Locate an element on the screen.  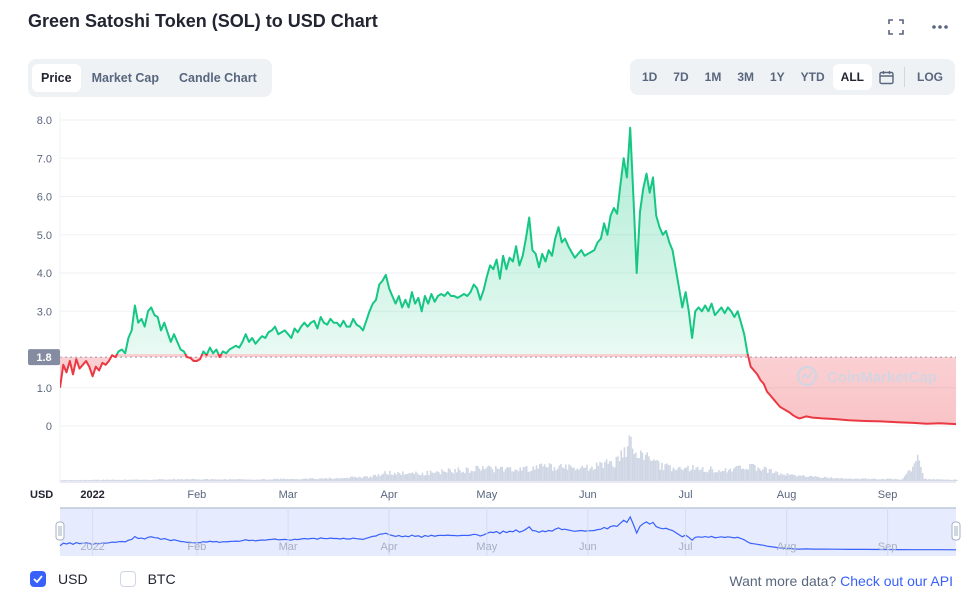
tab-candle-chart: Candle Chart is located at coordinates (217, 78).